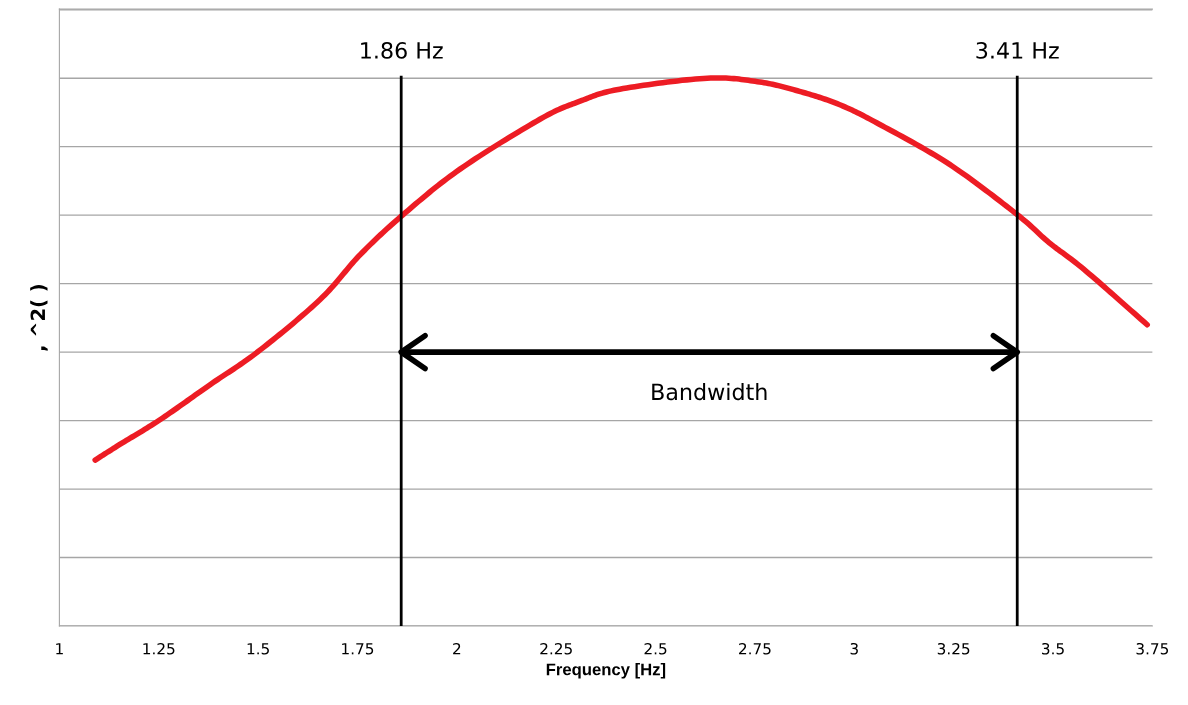  What do you see at coordinates (556, 648) in the screenshot?
I see `x-tick-label: 2.25` at bounding box center [556, 648].